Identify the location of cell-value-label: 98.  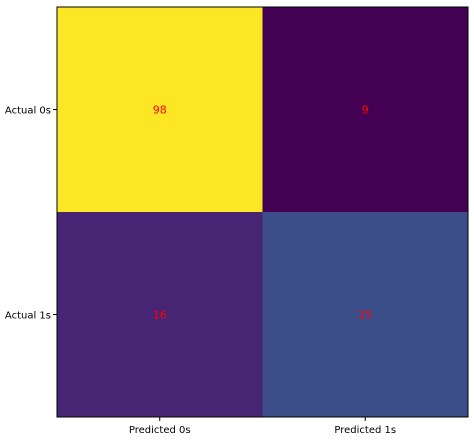
(160, 110).